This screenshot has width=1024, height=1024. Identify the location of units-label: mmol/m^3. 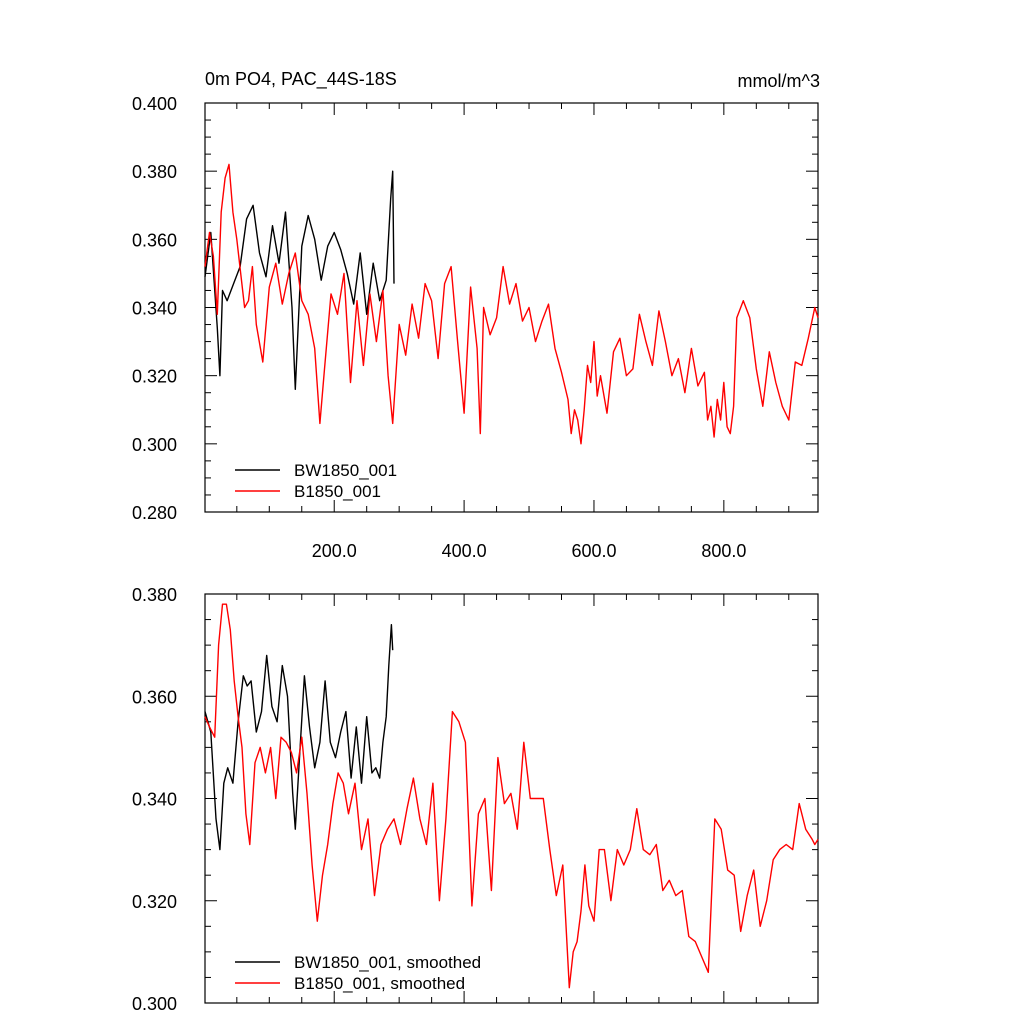
(779, 81).